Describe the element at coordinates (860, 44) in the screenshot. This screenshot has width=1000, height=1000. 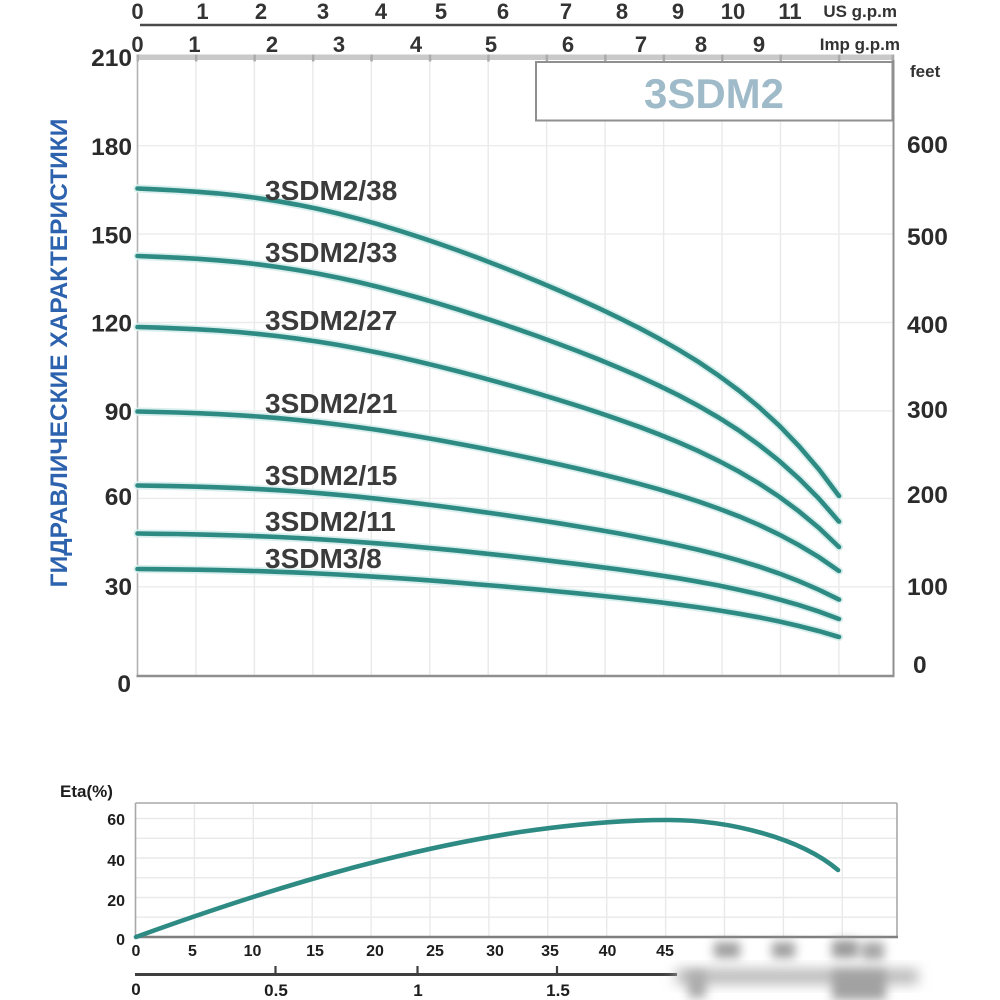
I see `svg-text: Imp g.p.m` at that location.